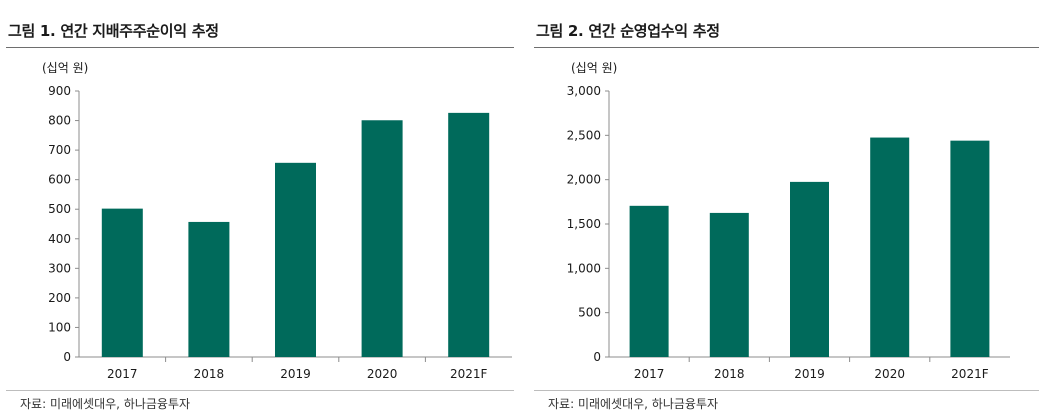  I want to click on y-tick-label: 900, so click(59, 91).